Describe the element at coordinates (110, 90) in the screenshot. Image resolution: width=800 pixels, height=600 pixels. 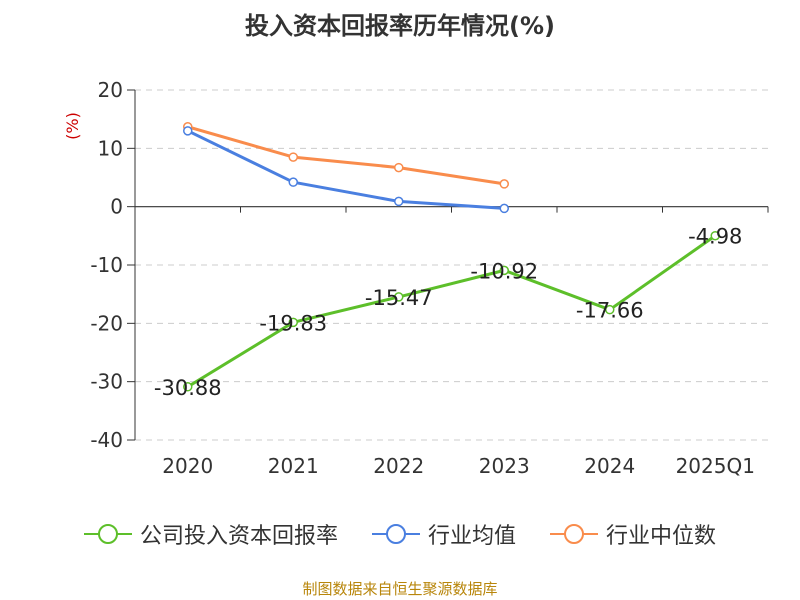
I see `y-tick-label: 20` at that location.